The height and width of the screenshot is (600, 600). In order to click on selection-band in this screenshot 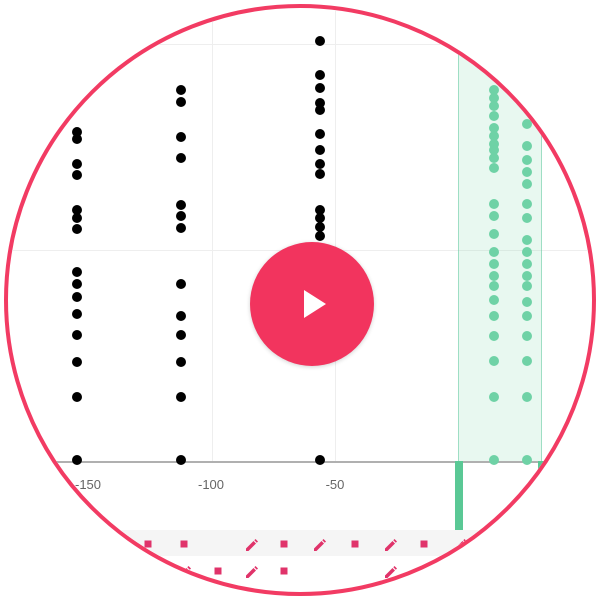, I will do `click(500, 234)`.